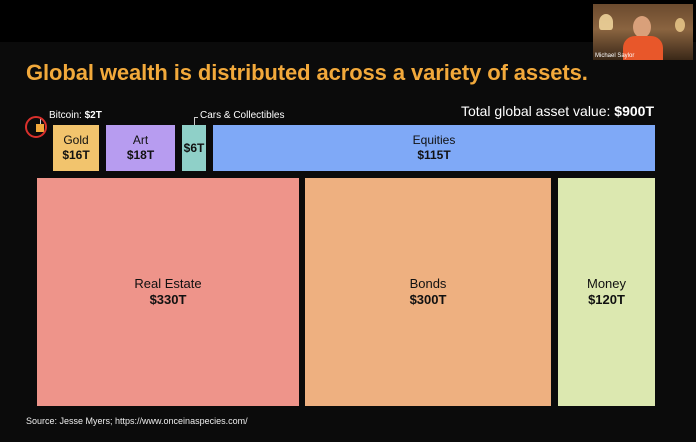 This screenshot has width=696, height=442. I want to click on cell-value: $18T, so click(140, 155).